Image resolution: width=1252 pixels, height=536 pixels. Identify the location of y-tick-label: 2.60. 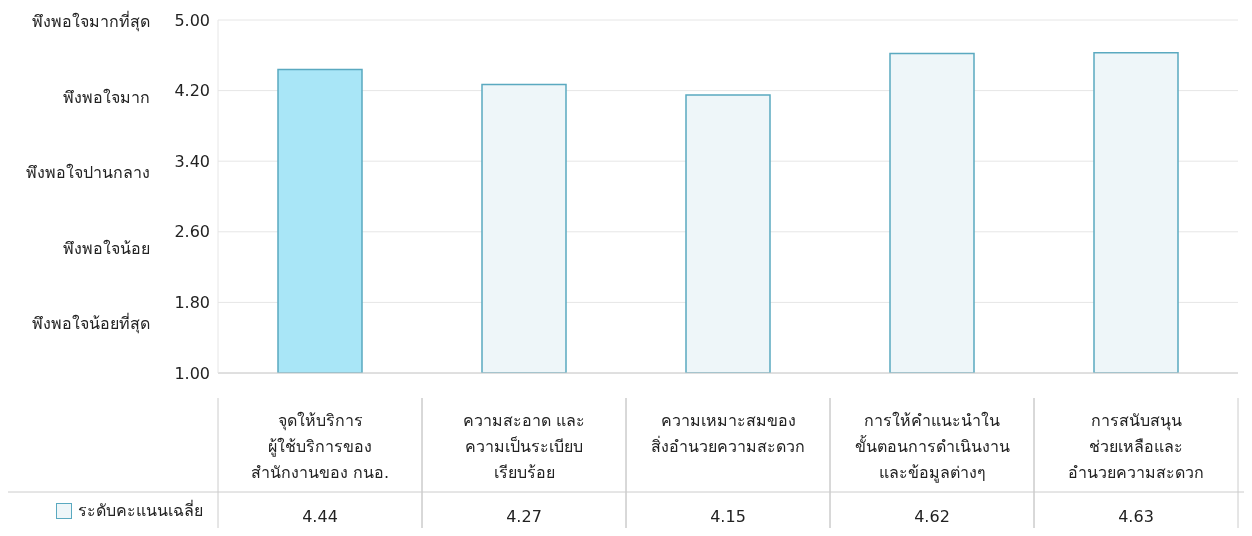
(192, 232).